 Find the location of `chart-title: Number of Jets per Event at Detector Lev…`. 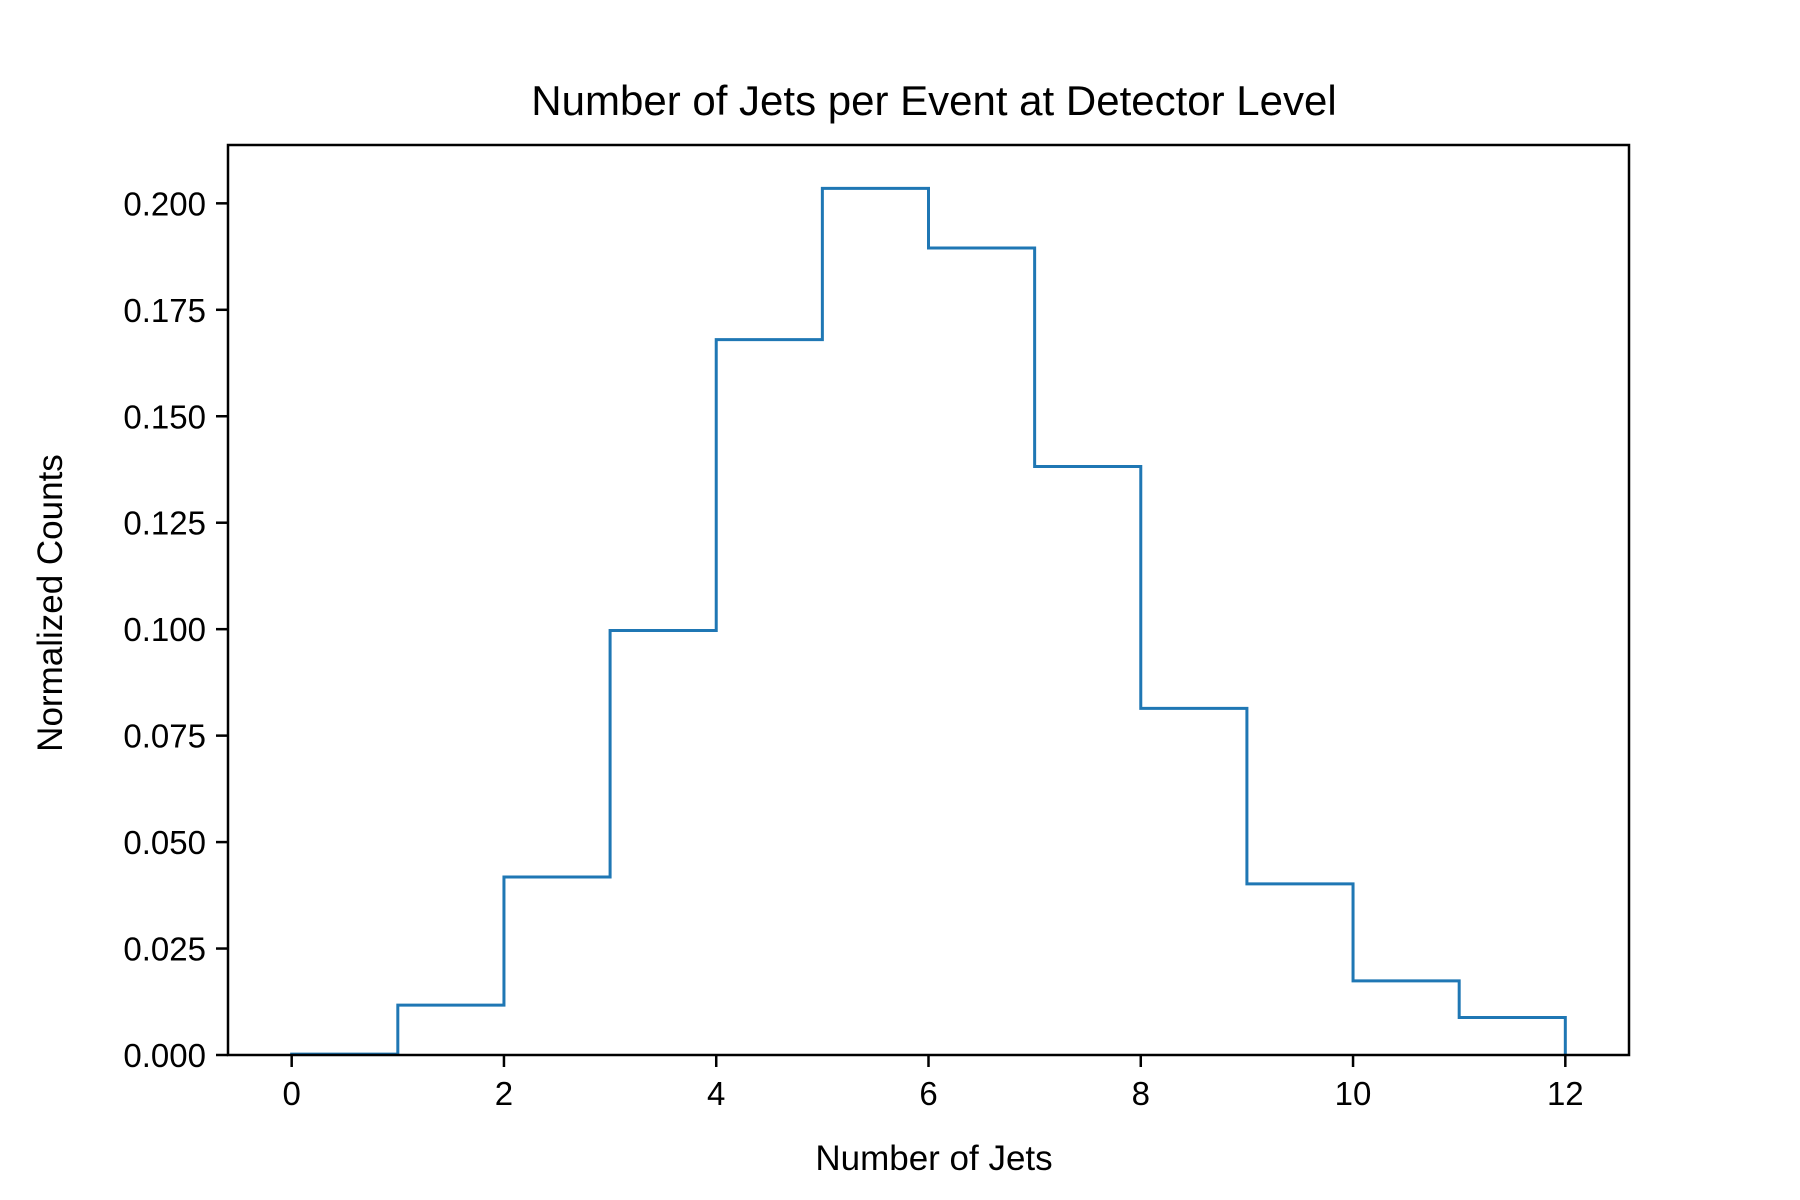

chart-title: Number of Jets per Event at Detector Lev… is located at coordinates (933, 100).